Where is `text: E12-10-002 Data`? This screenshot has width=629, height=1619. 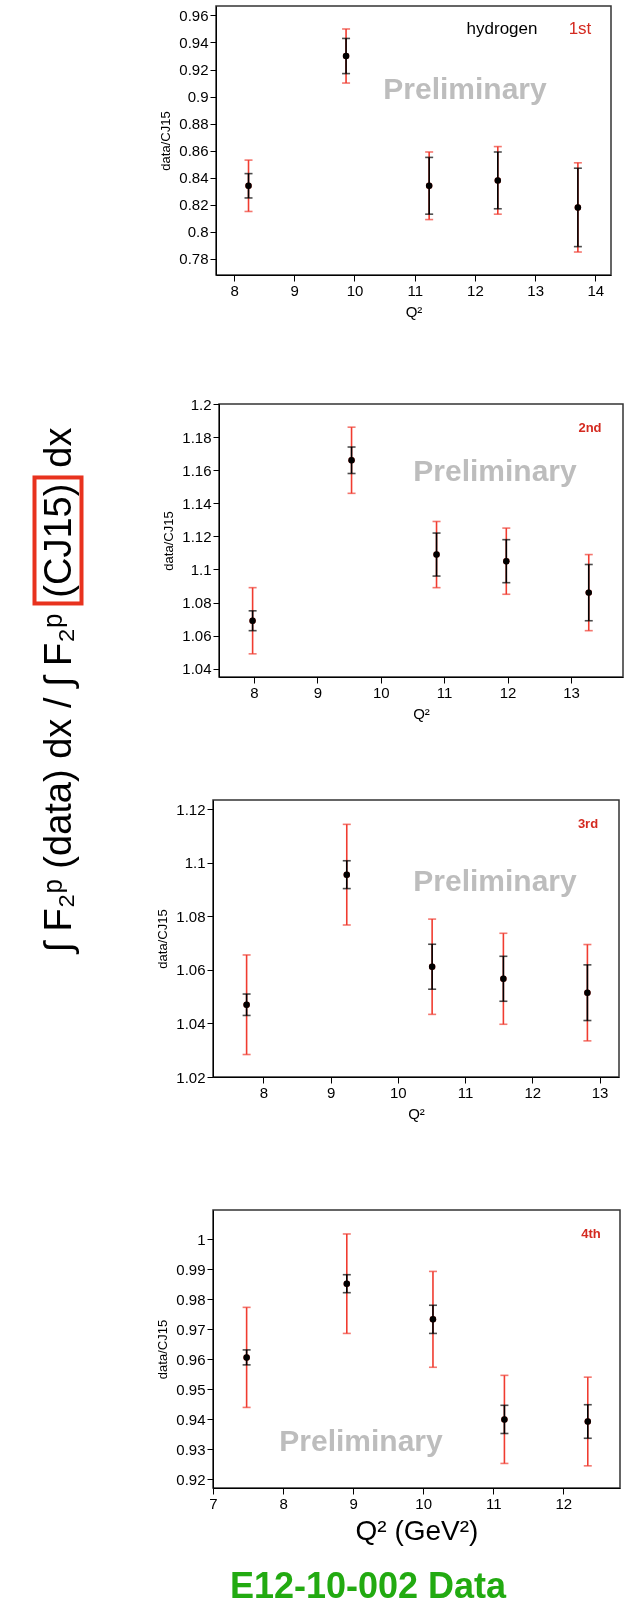 text: E12-10-002 Data is located at coordinates (368, 1586).